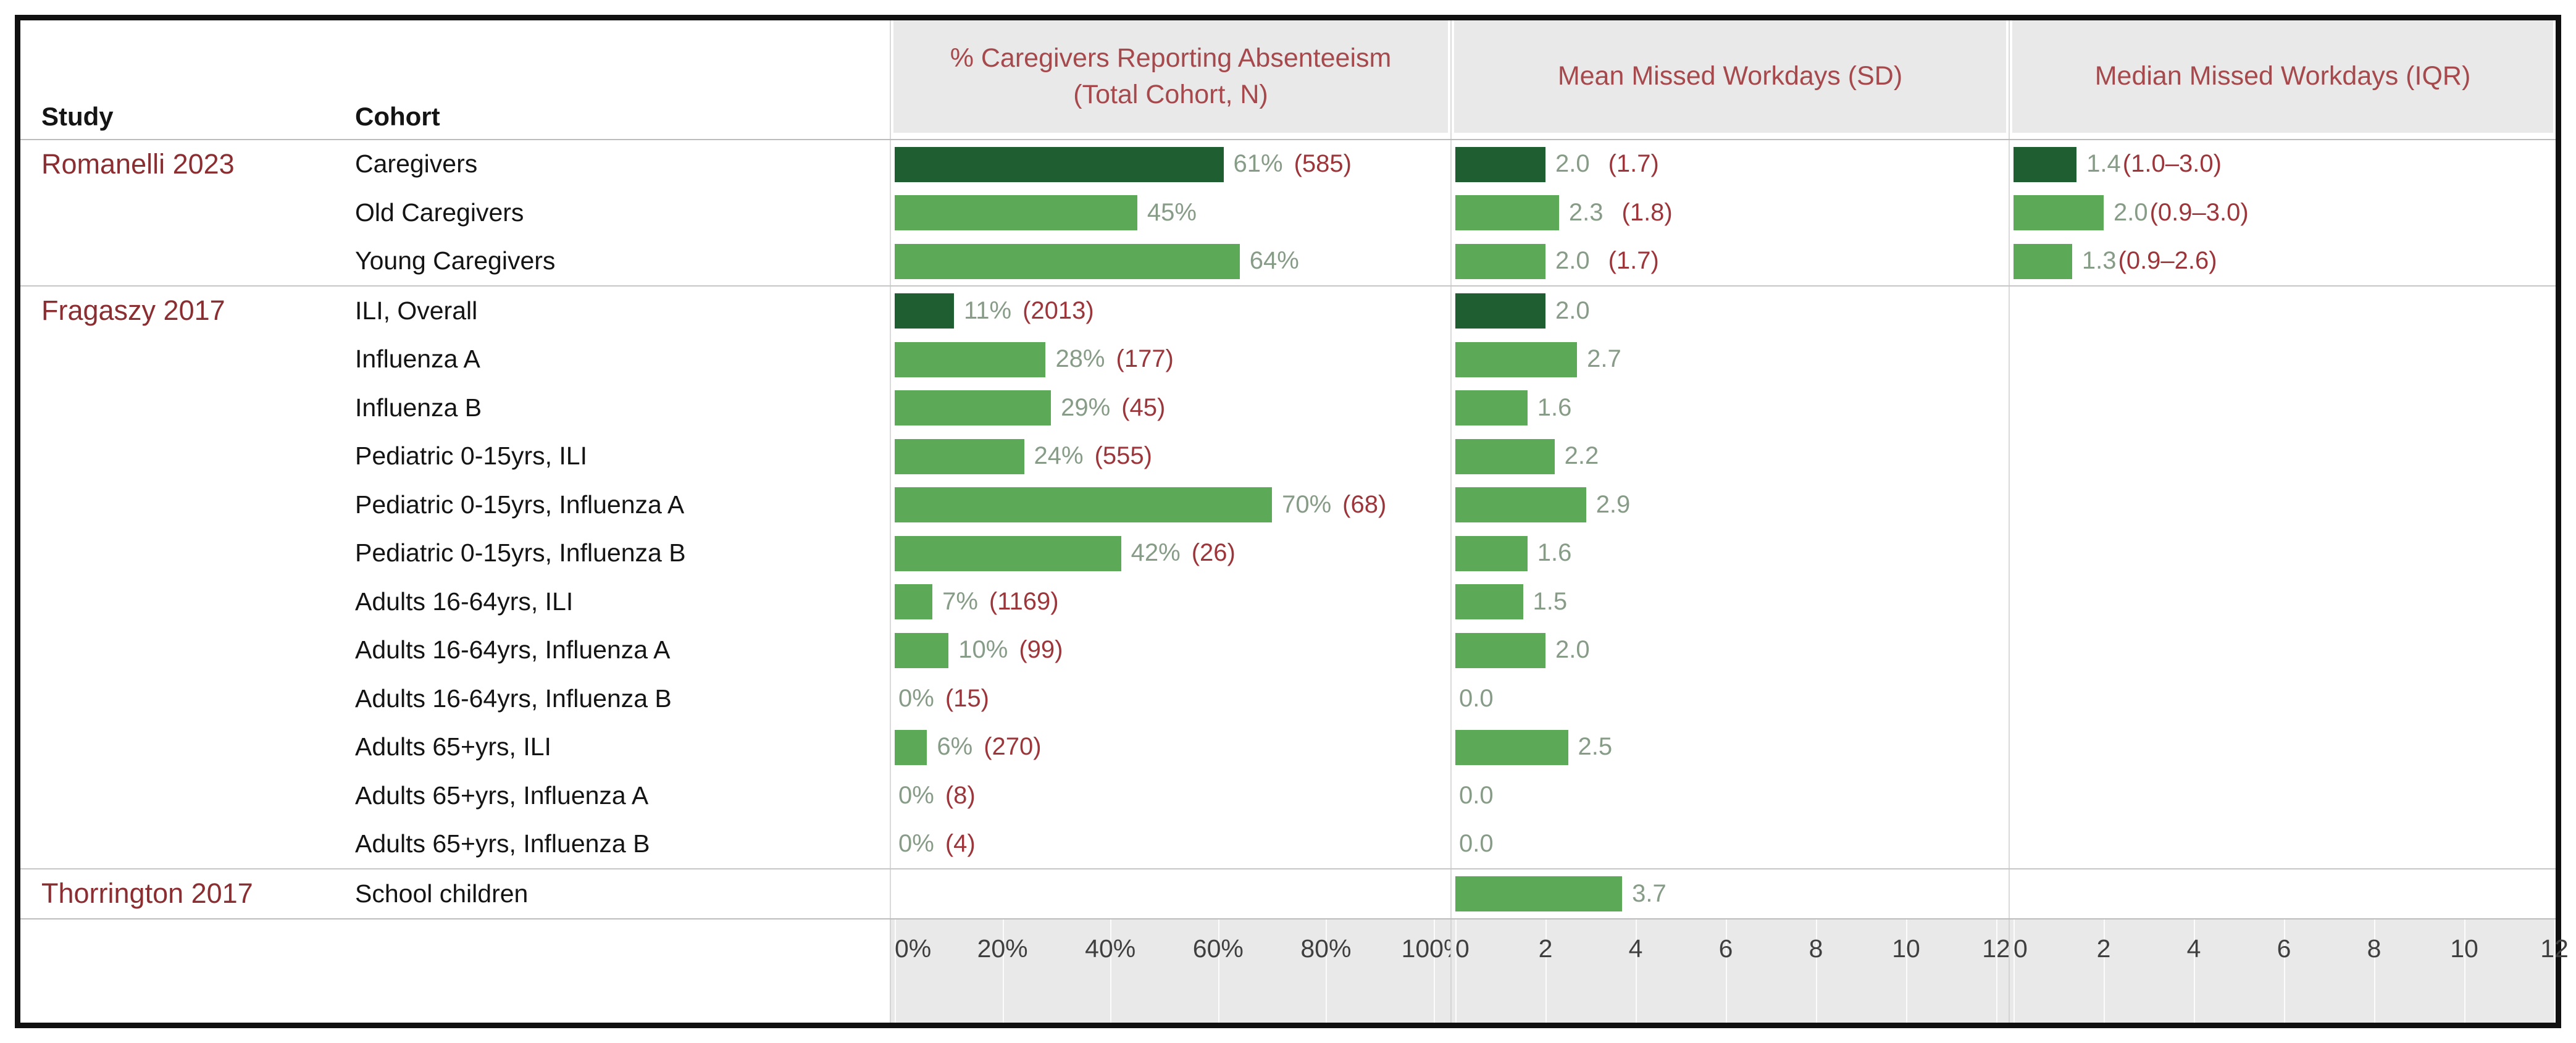  What do you see at coordinates (1093, 456) in the screenshot?
I see `pct-value-labels: 24% (555)` at bounding box center [1093, 456].